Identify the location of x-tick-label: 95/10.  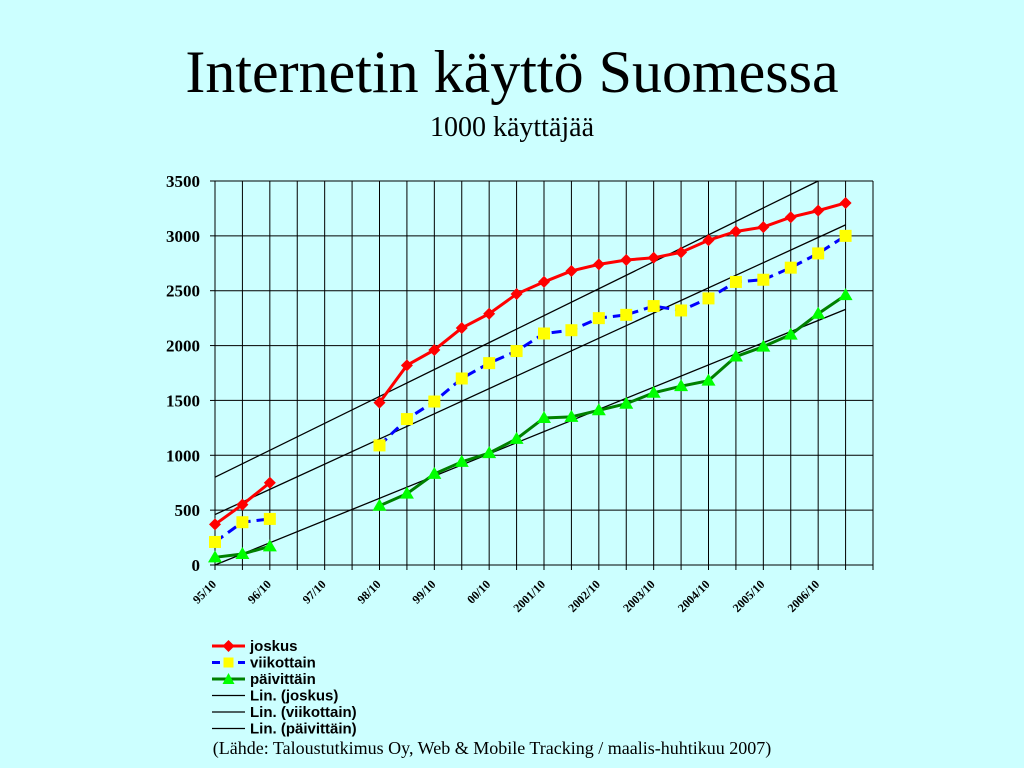
(204, 591).